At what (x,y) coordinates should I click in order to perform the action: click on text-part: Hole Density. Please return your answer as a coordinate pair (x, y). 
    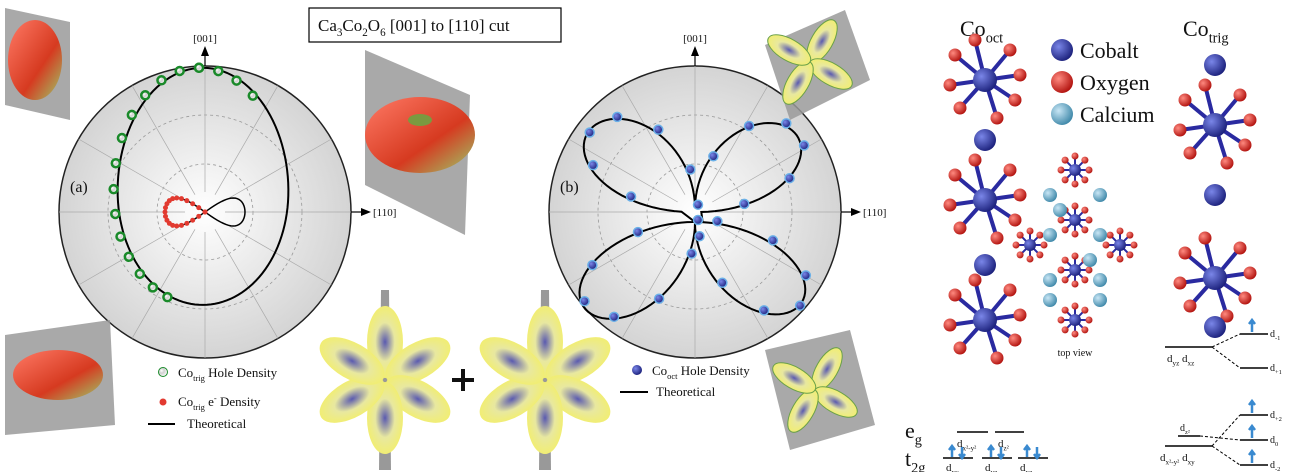
    Looking at the image, I should click on (713, 370).